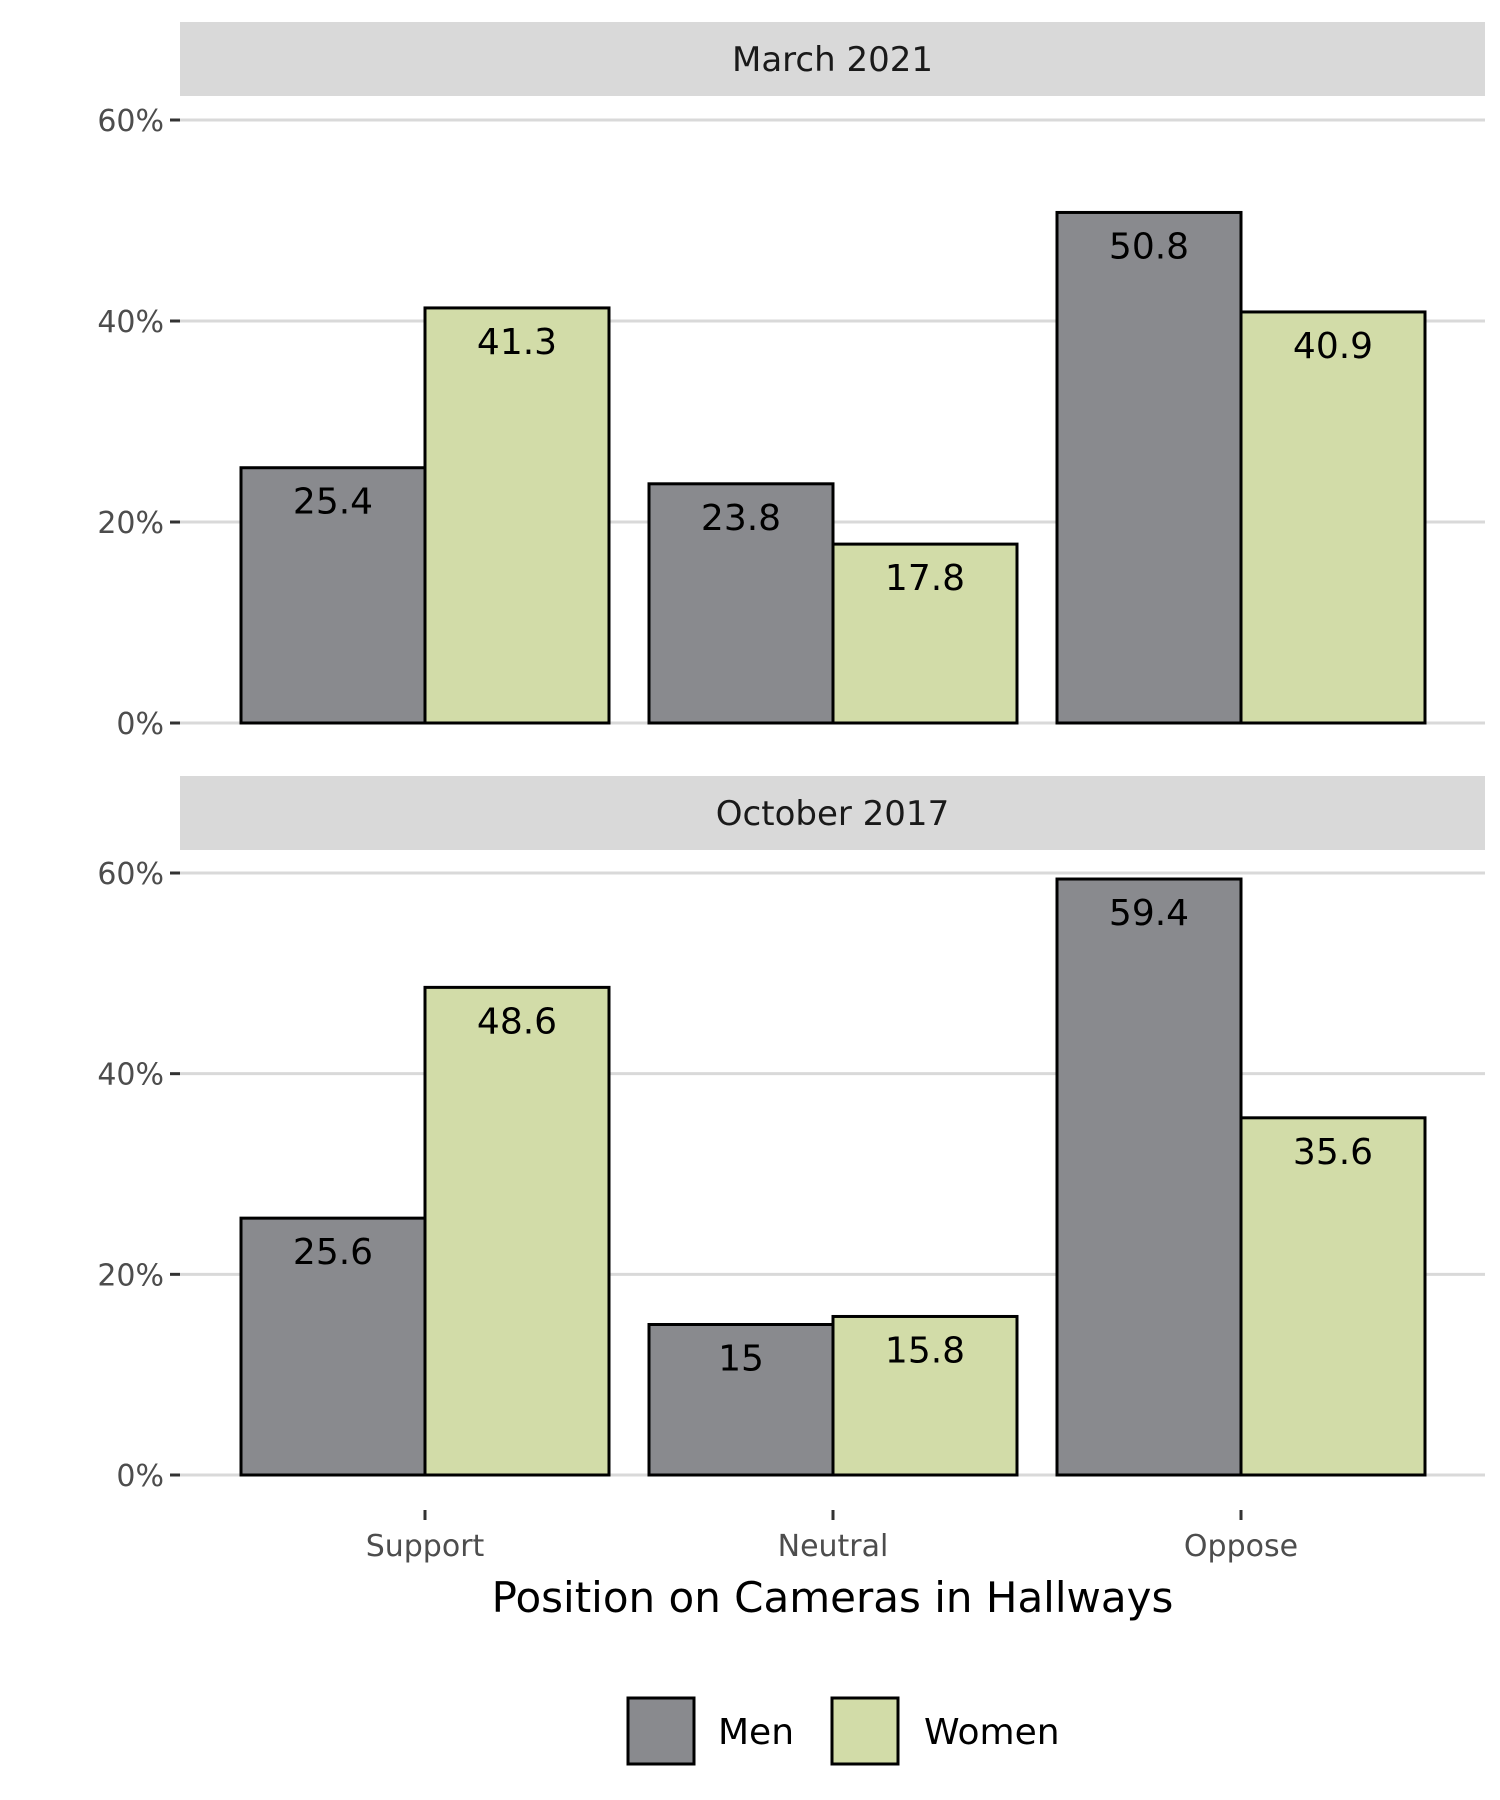 The height and width of the screenshot is (1800, 1500). I want to click on bar-value-label: 59.4, so click(1149, 913).